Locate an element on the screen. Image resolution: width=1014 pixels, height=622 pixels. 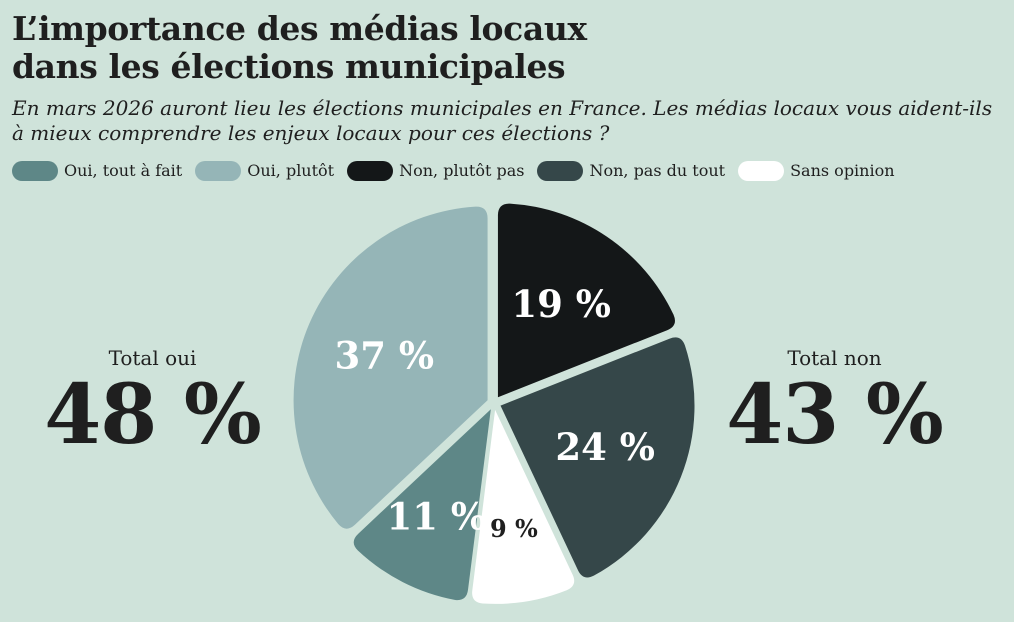
pie-slice-label: 24 % is located at coordinates (605, 447).